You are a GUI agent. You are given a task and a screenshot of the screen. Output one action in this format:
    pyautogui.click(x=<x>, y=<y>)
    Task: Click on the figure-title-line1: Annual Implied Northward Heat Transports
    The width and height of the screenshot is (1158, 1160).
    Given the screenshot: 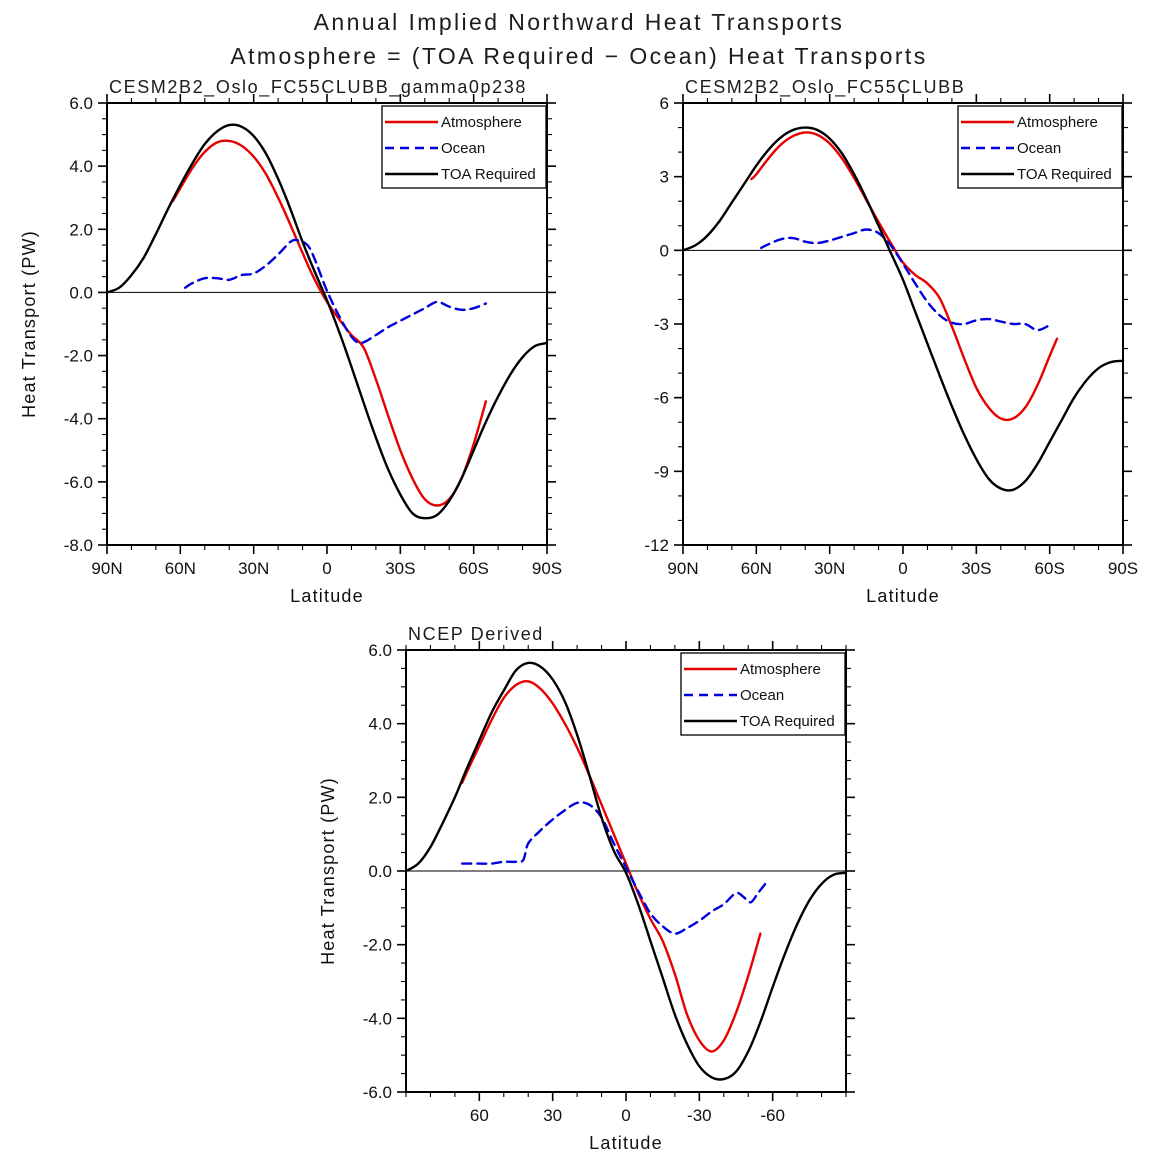 What is the action you would take?
    pyautogui.click(x=579, y=22)
    